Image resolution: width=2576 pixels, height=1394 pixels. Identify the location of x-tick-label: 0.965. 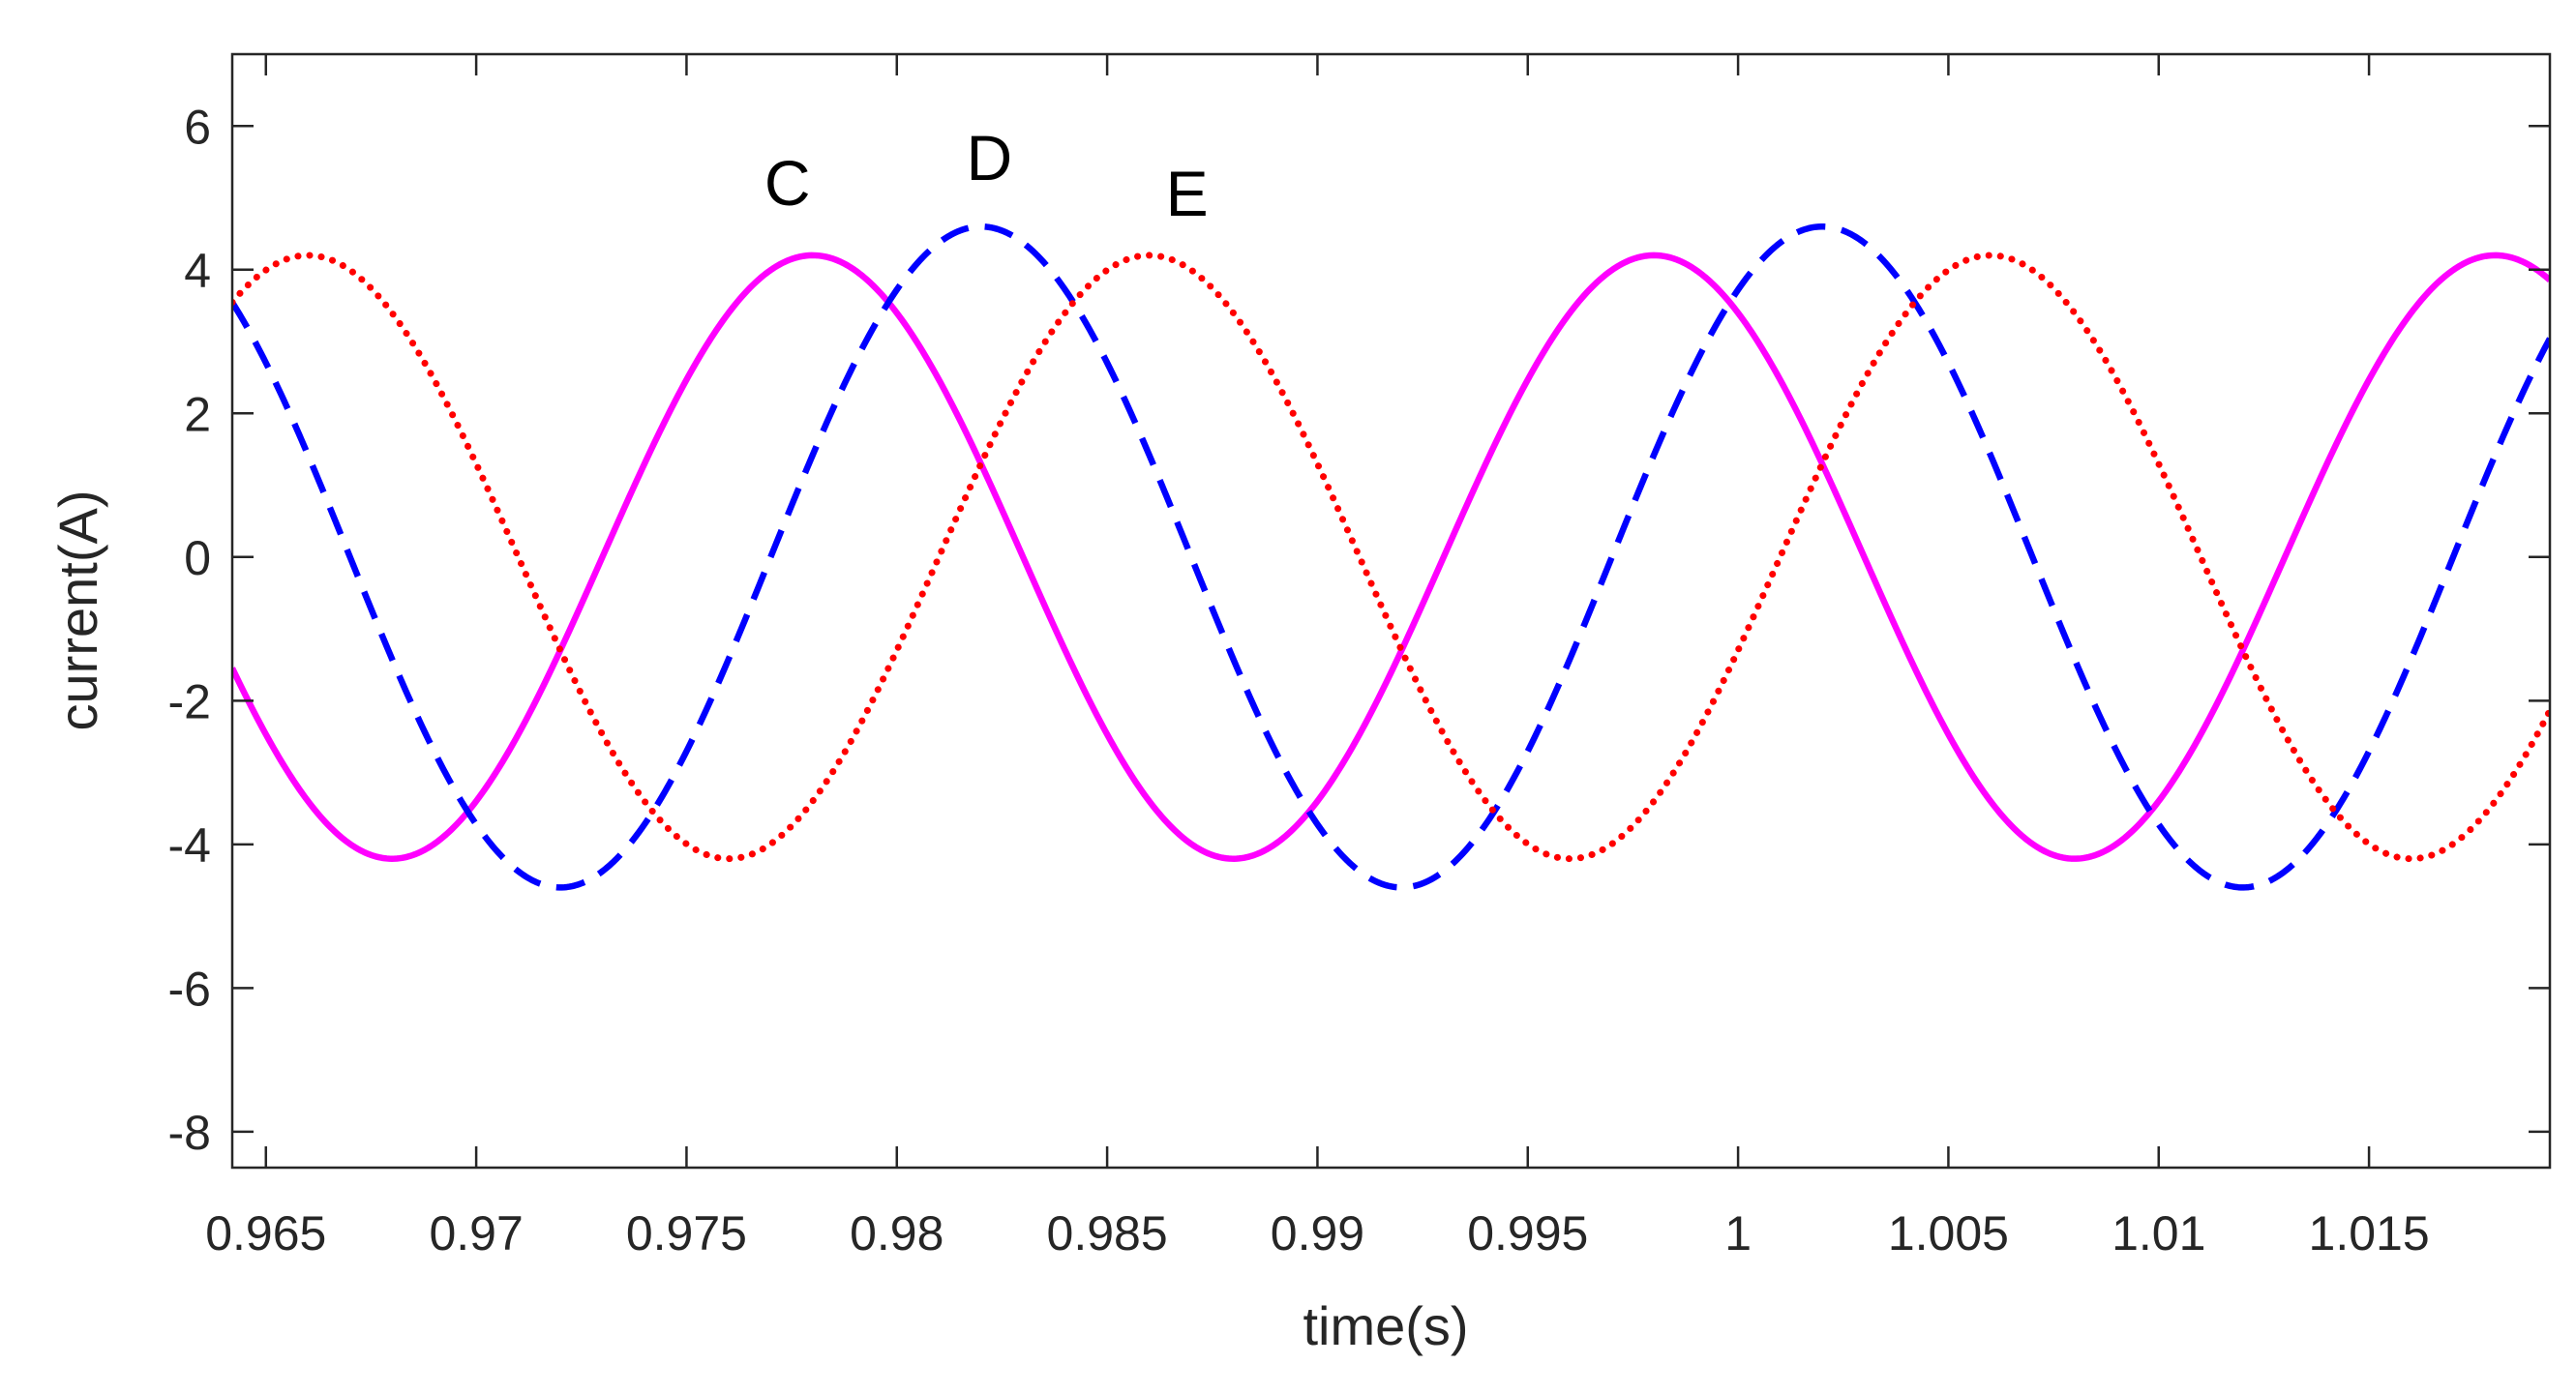
(265, 1233).